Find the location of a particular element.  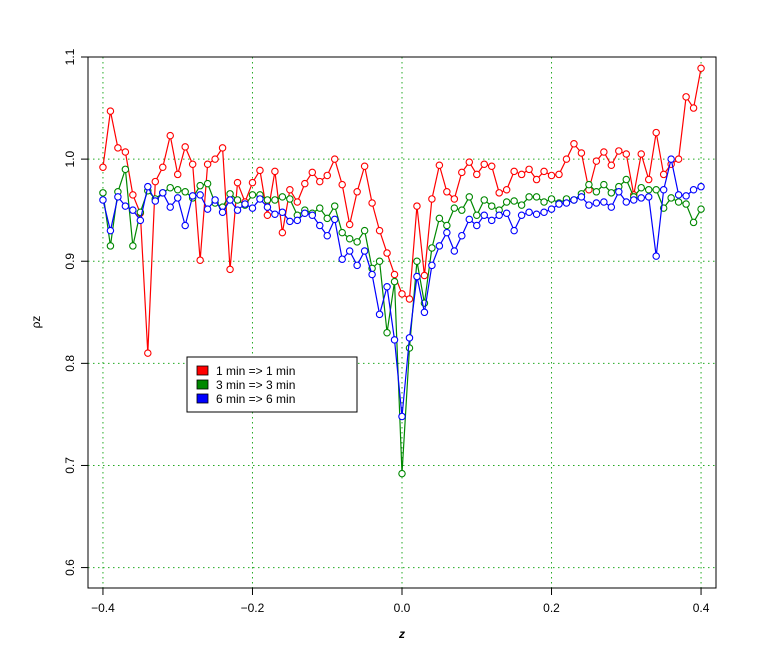

x-tick-label-3: 0.2 is located at coordinates (551, 608).